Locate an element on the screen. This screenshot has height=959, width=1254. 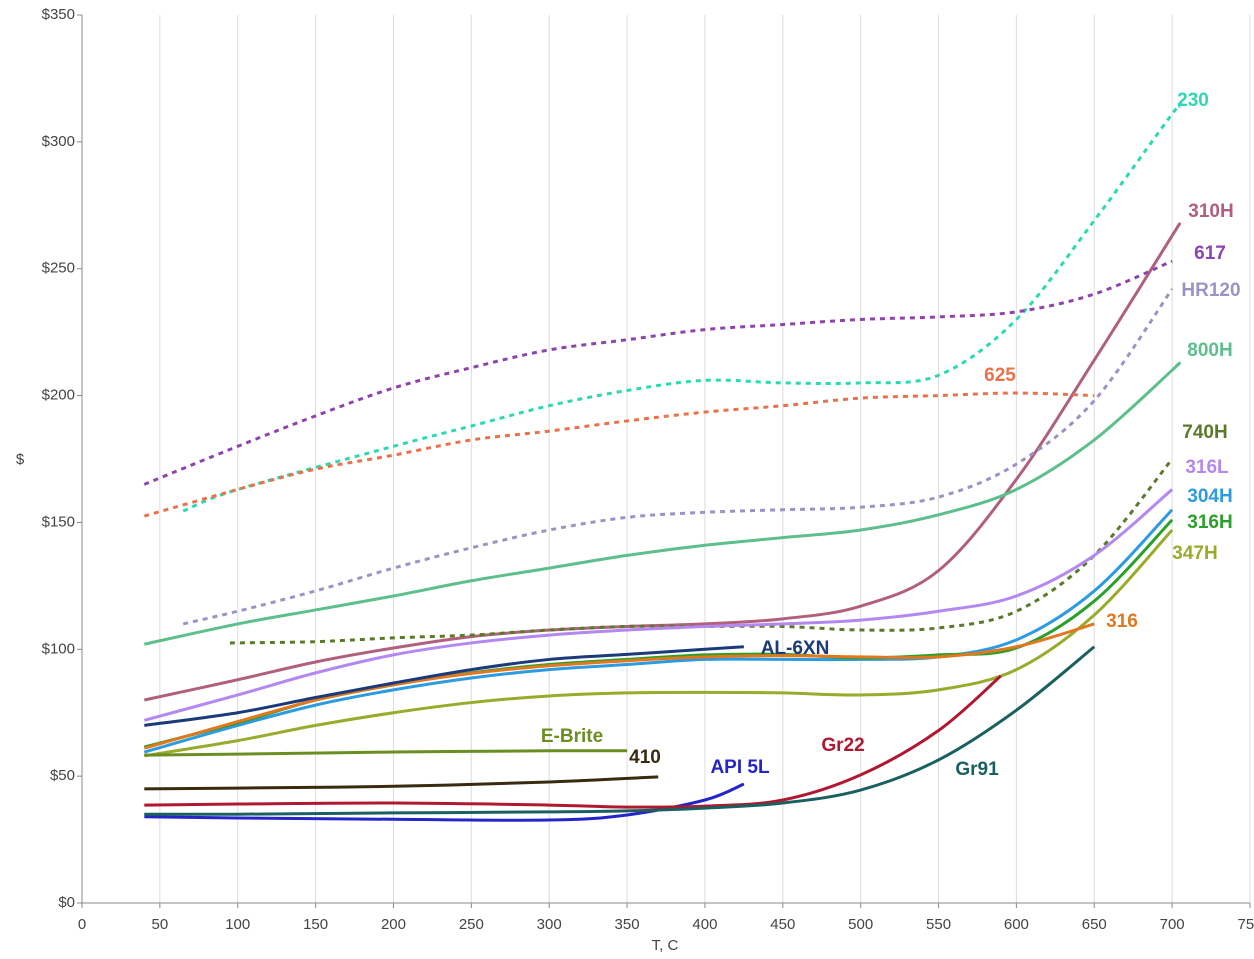
x-tick-label: 550 is located at coordinates (938, 924).